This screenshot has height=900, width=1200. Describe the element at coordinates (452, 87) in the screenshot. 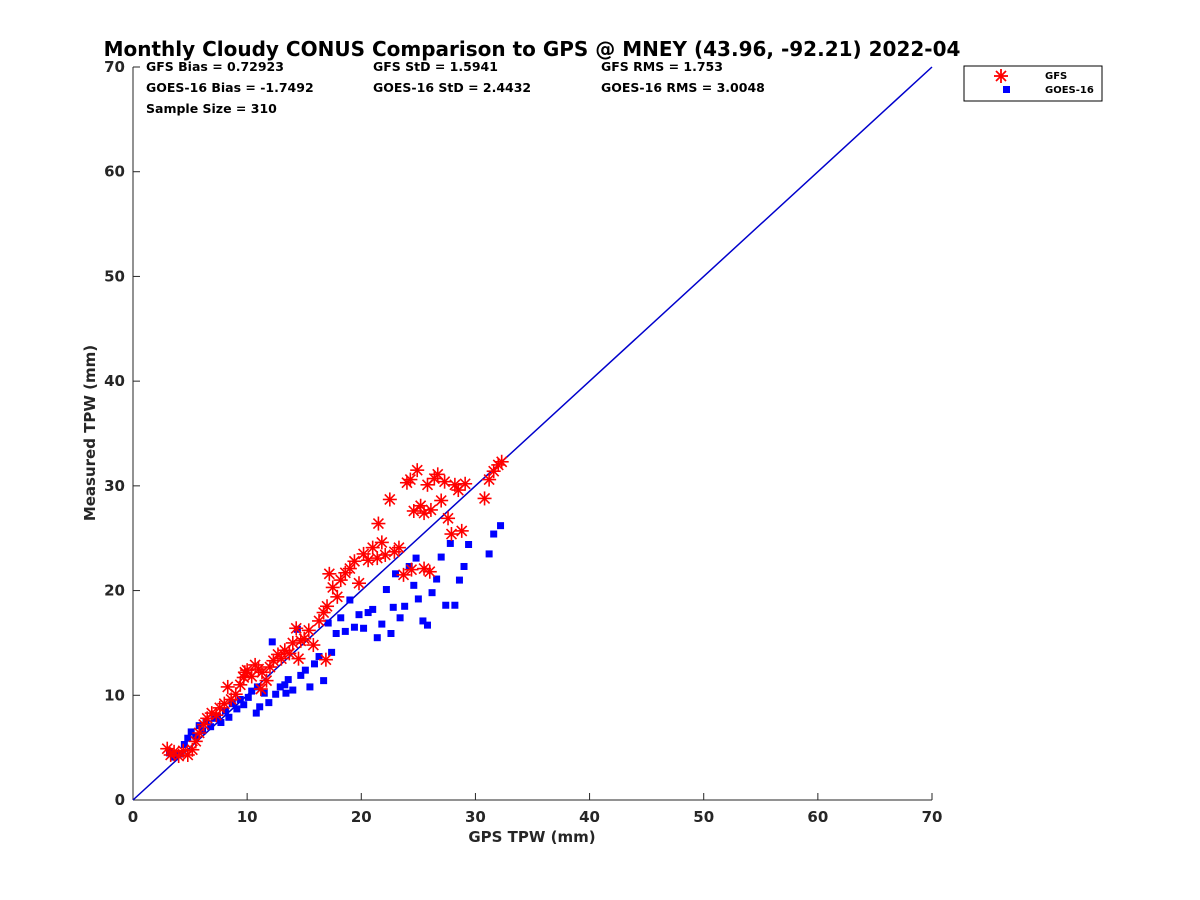

I see `stat-goes-std: GOES-16 StD = 2.4432` at that location.